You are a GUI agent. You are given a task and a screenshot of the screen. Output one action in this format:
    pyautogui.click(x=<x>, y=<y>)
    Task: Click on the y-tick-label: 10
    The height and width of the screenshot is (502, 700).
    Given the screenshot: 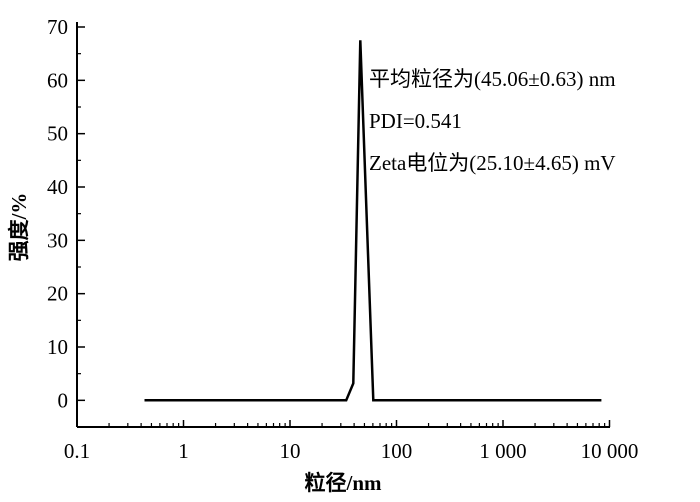 What is the action you would take?
    pyautogui.click(x=57, y=347)
    